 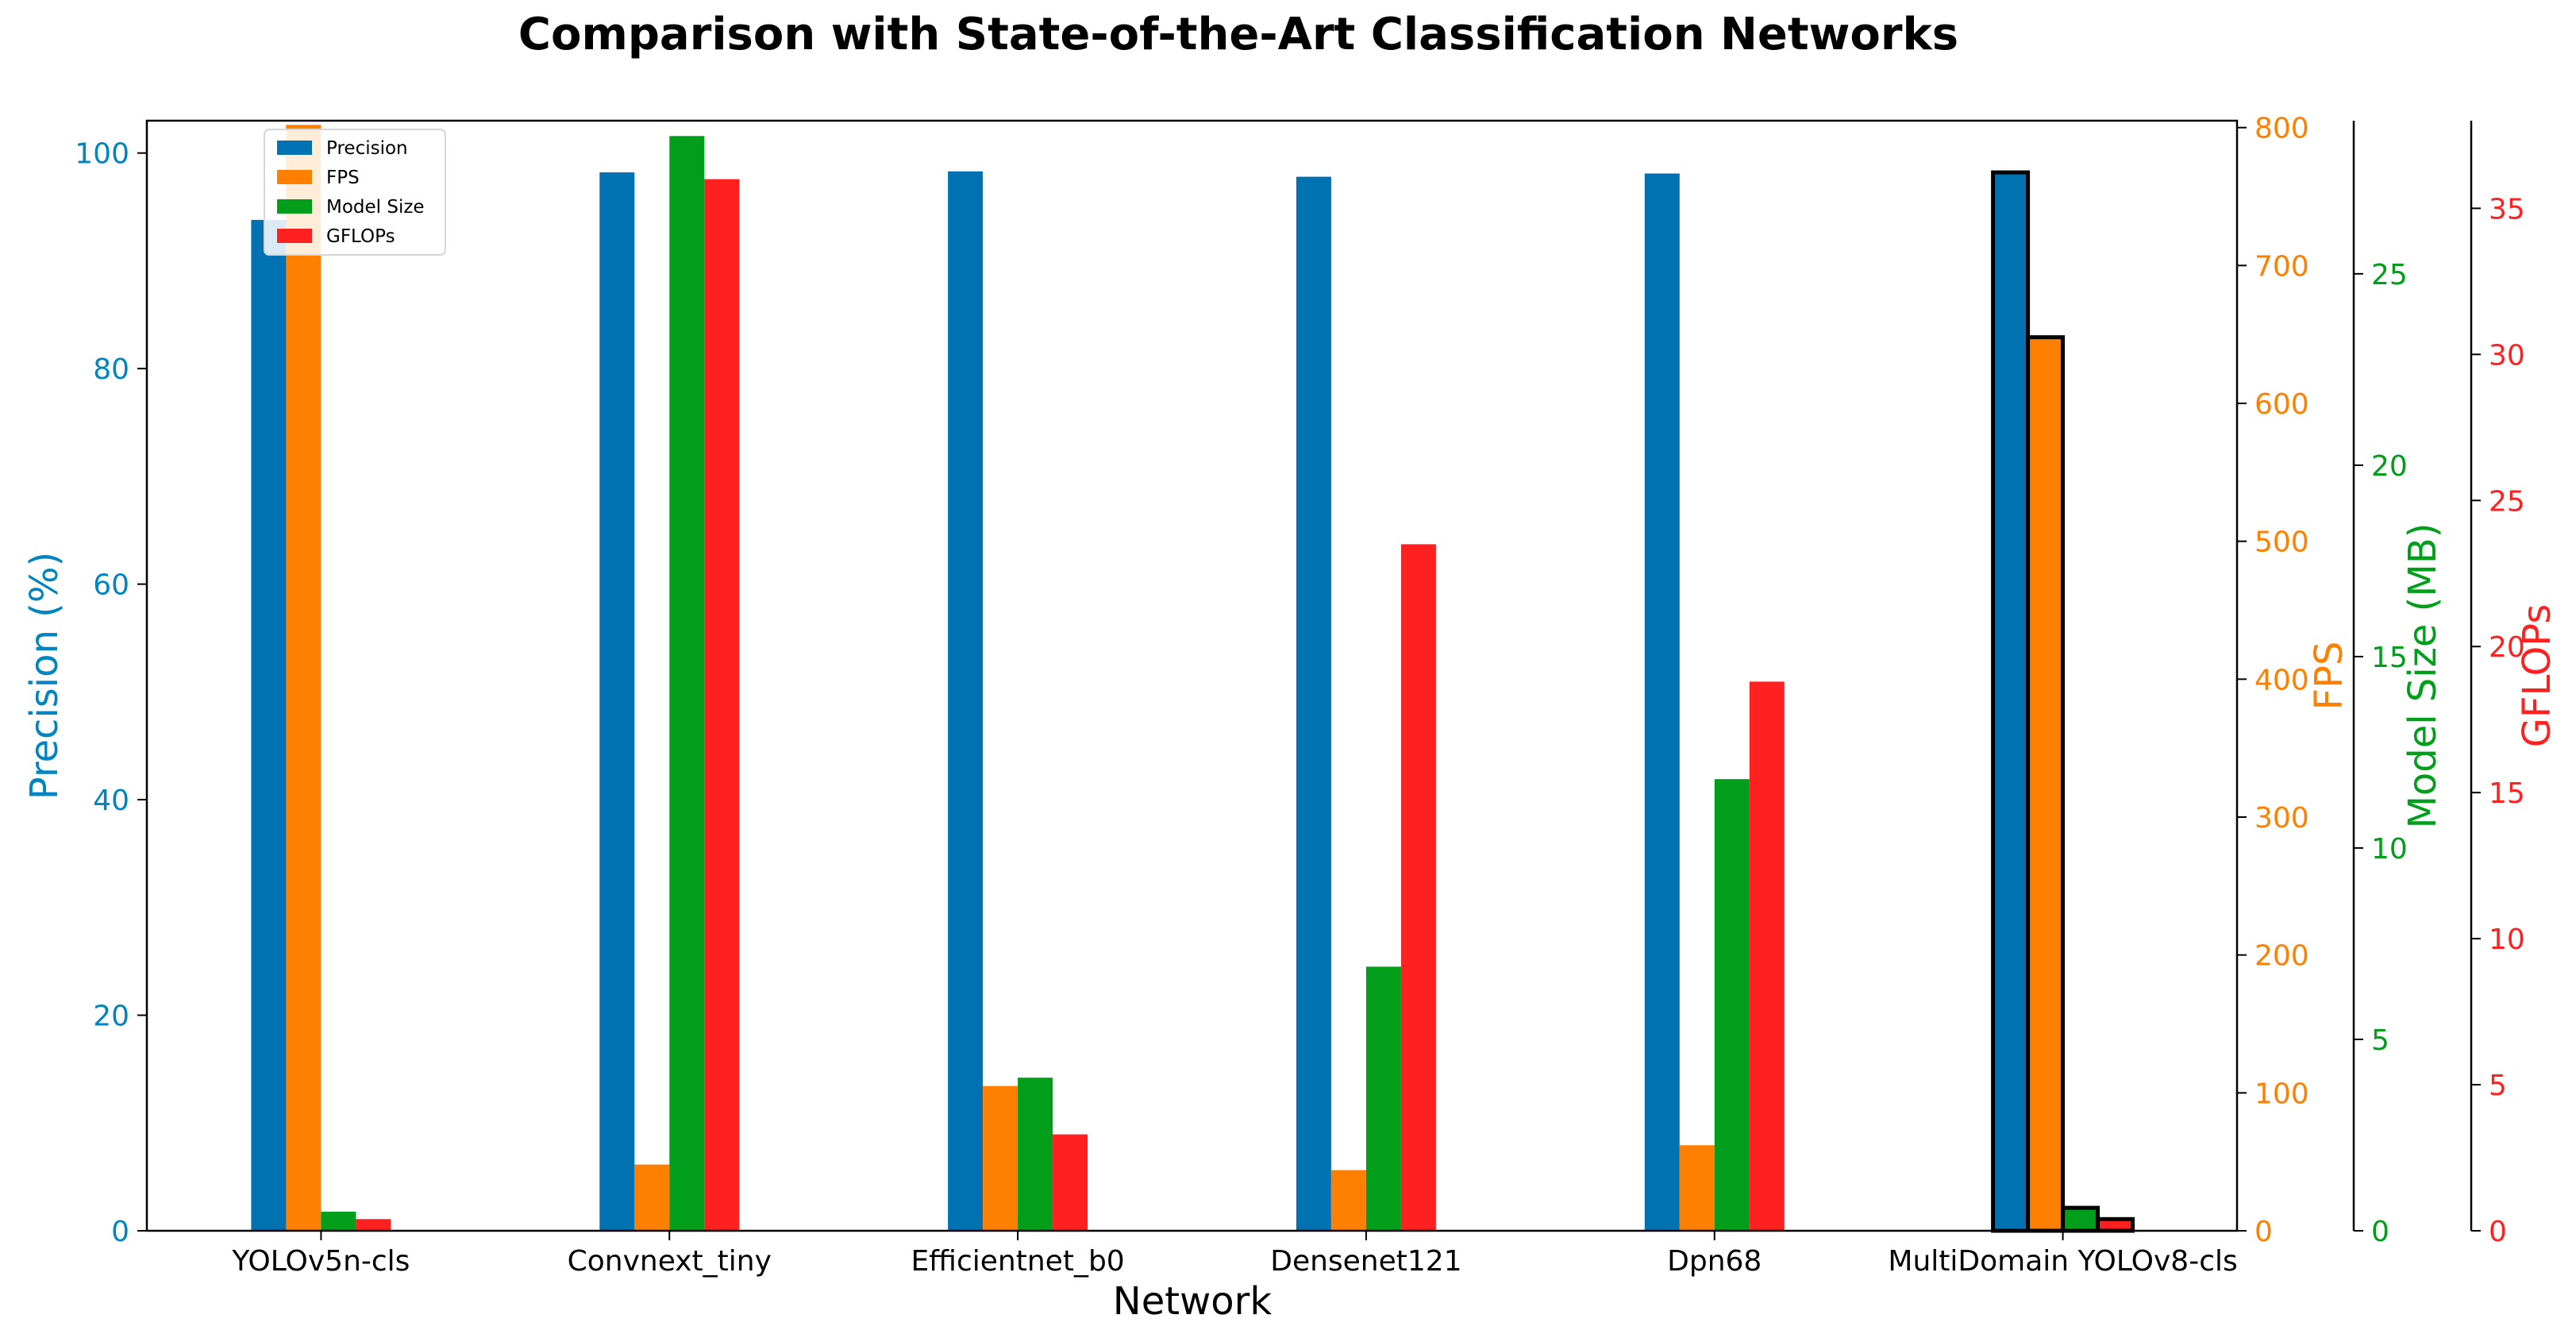 What do you see at coordinates (1383, 1098) in the screenshot?
I see `bar-model-size-densenet121` at bounding box center [1383, 1098].